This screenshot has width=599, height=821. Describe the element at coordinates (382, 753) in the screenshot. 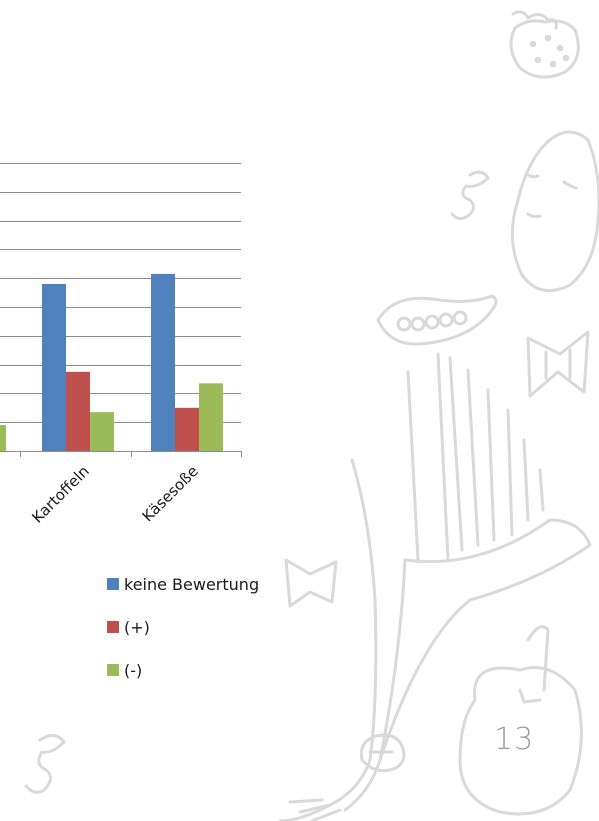

I see `mushroom-icon` at that location.